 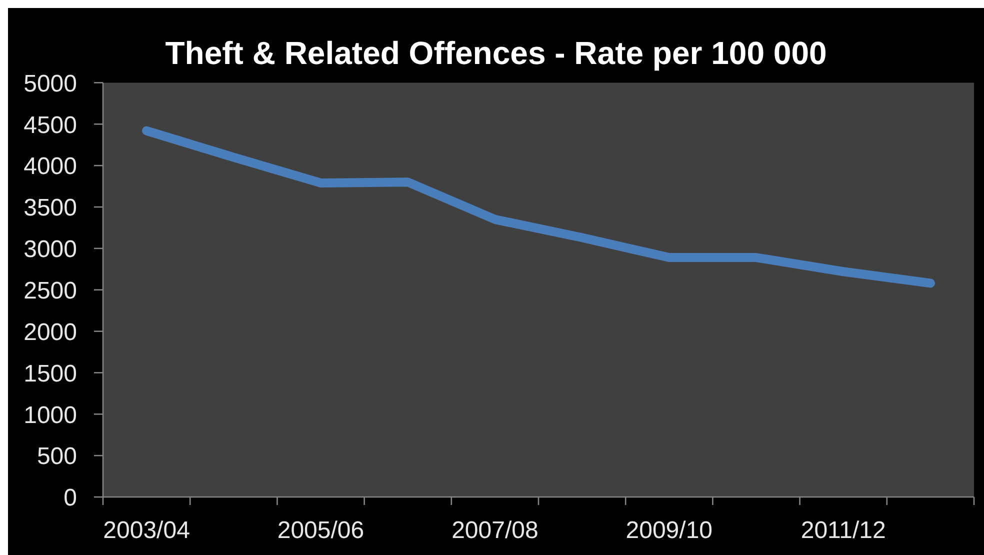 What do you see at coordinates (50, 166) in the screenshot?
I see `y-tick-label: 4000` at bounding box center [50, 166].